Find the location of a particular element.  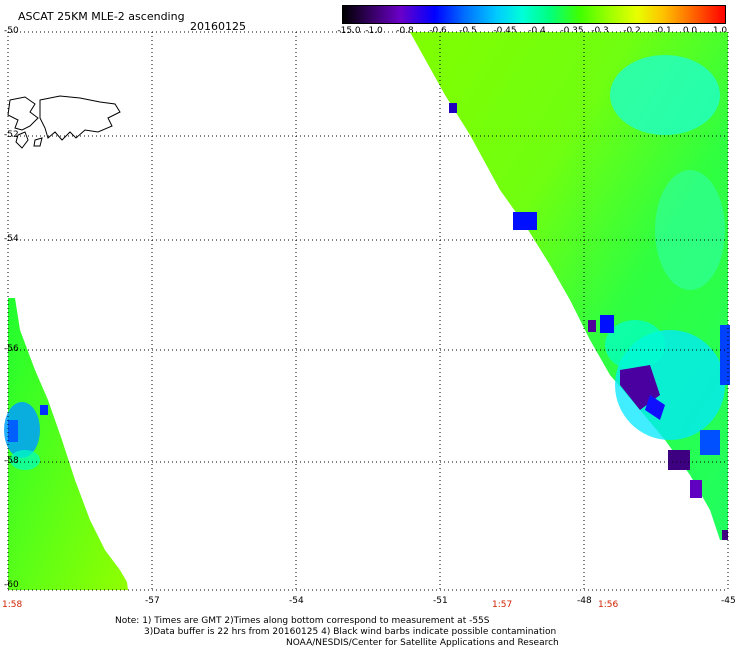

colorbar-label: -0.4 is located at coordinates (537, 31).